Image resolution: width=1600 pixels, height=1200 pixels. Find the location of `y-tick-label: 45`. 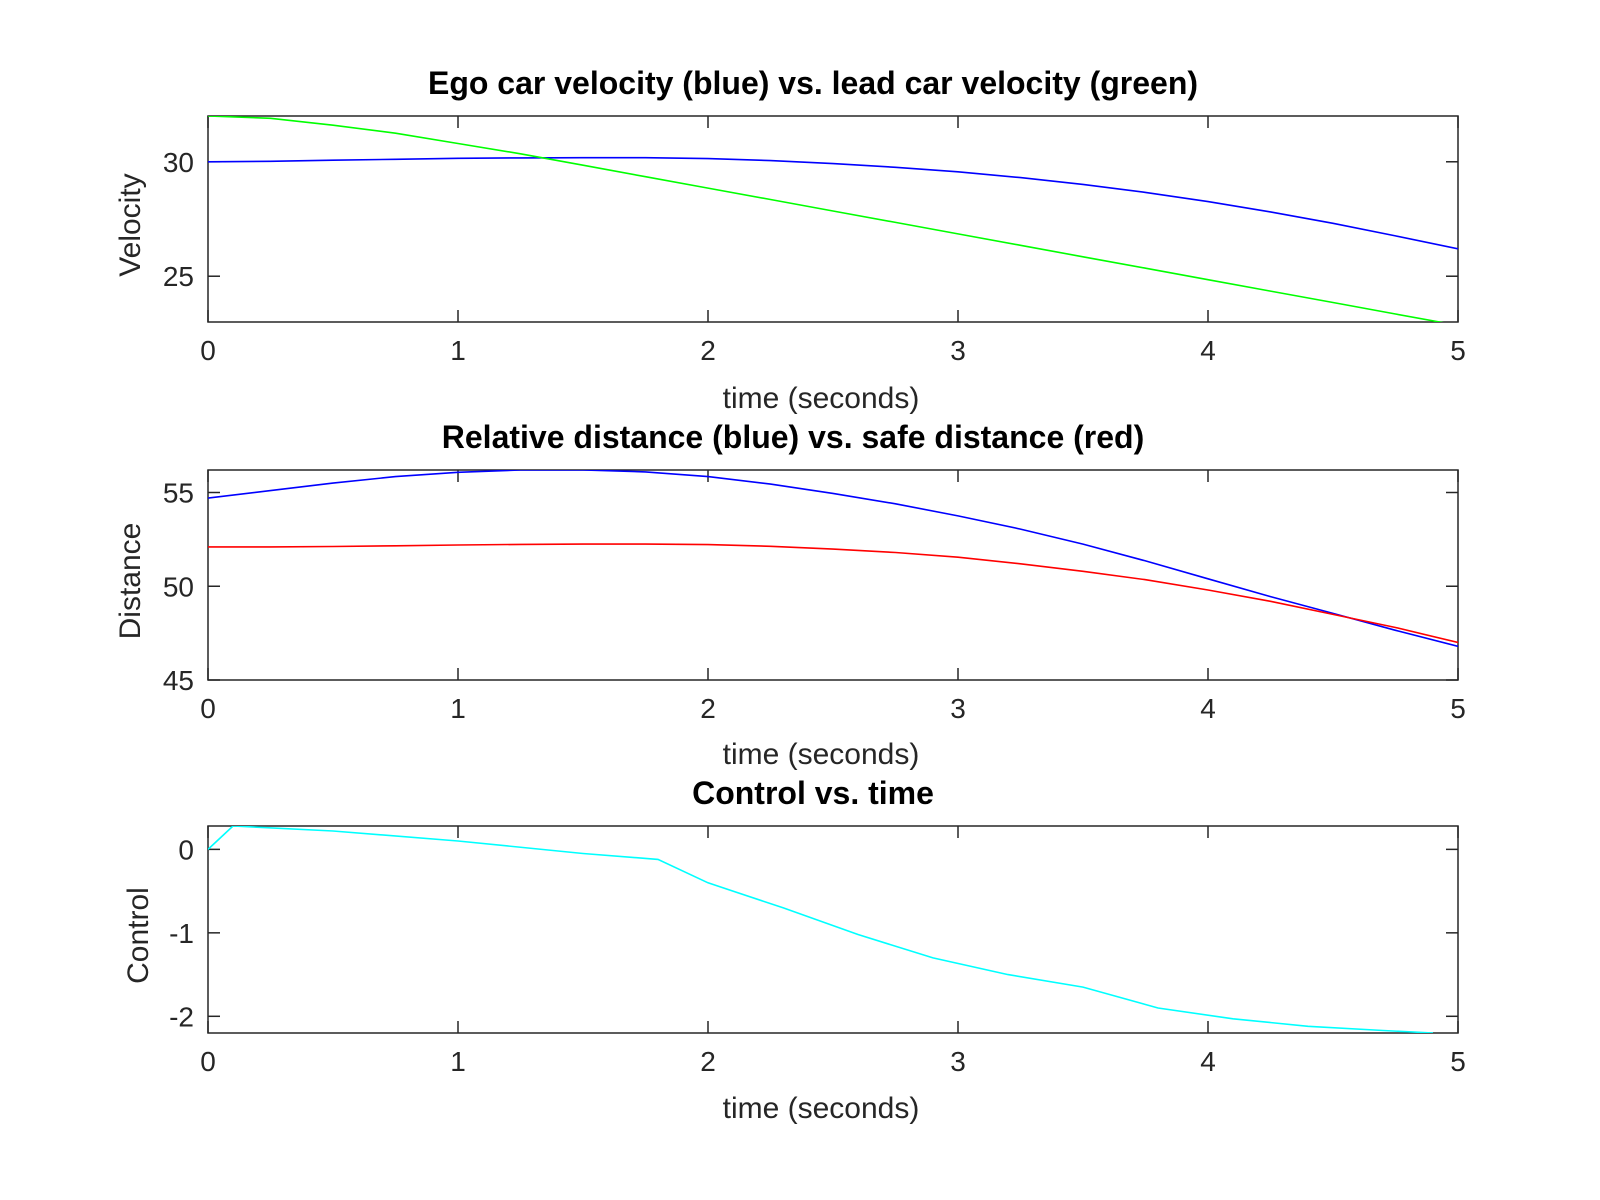

y-tick-label: 45 is located at coordinates (178, 680).